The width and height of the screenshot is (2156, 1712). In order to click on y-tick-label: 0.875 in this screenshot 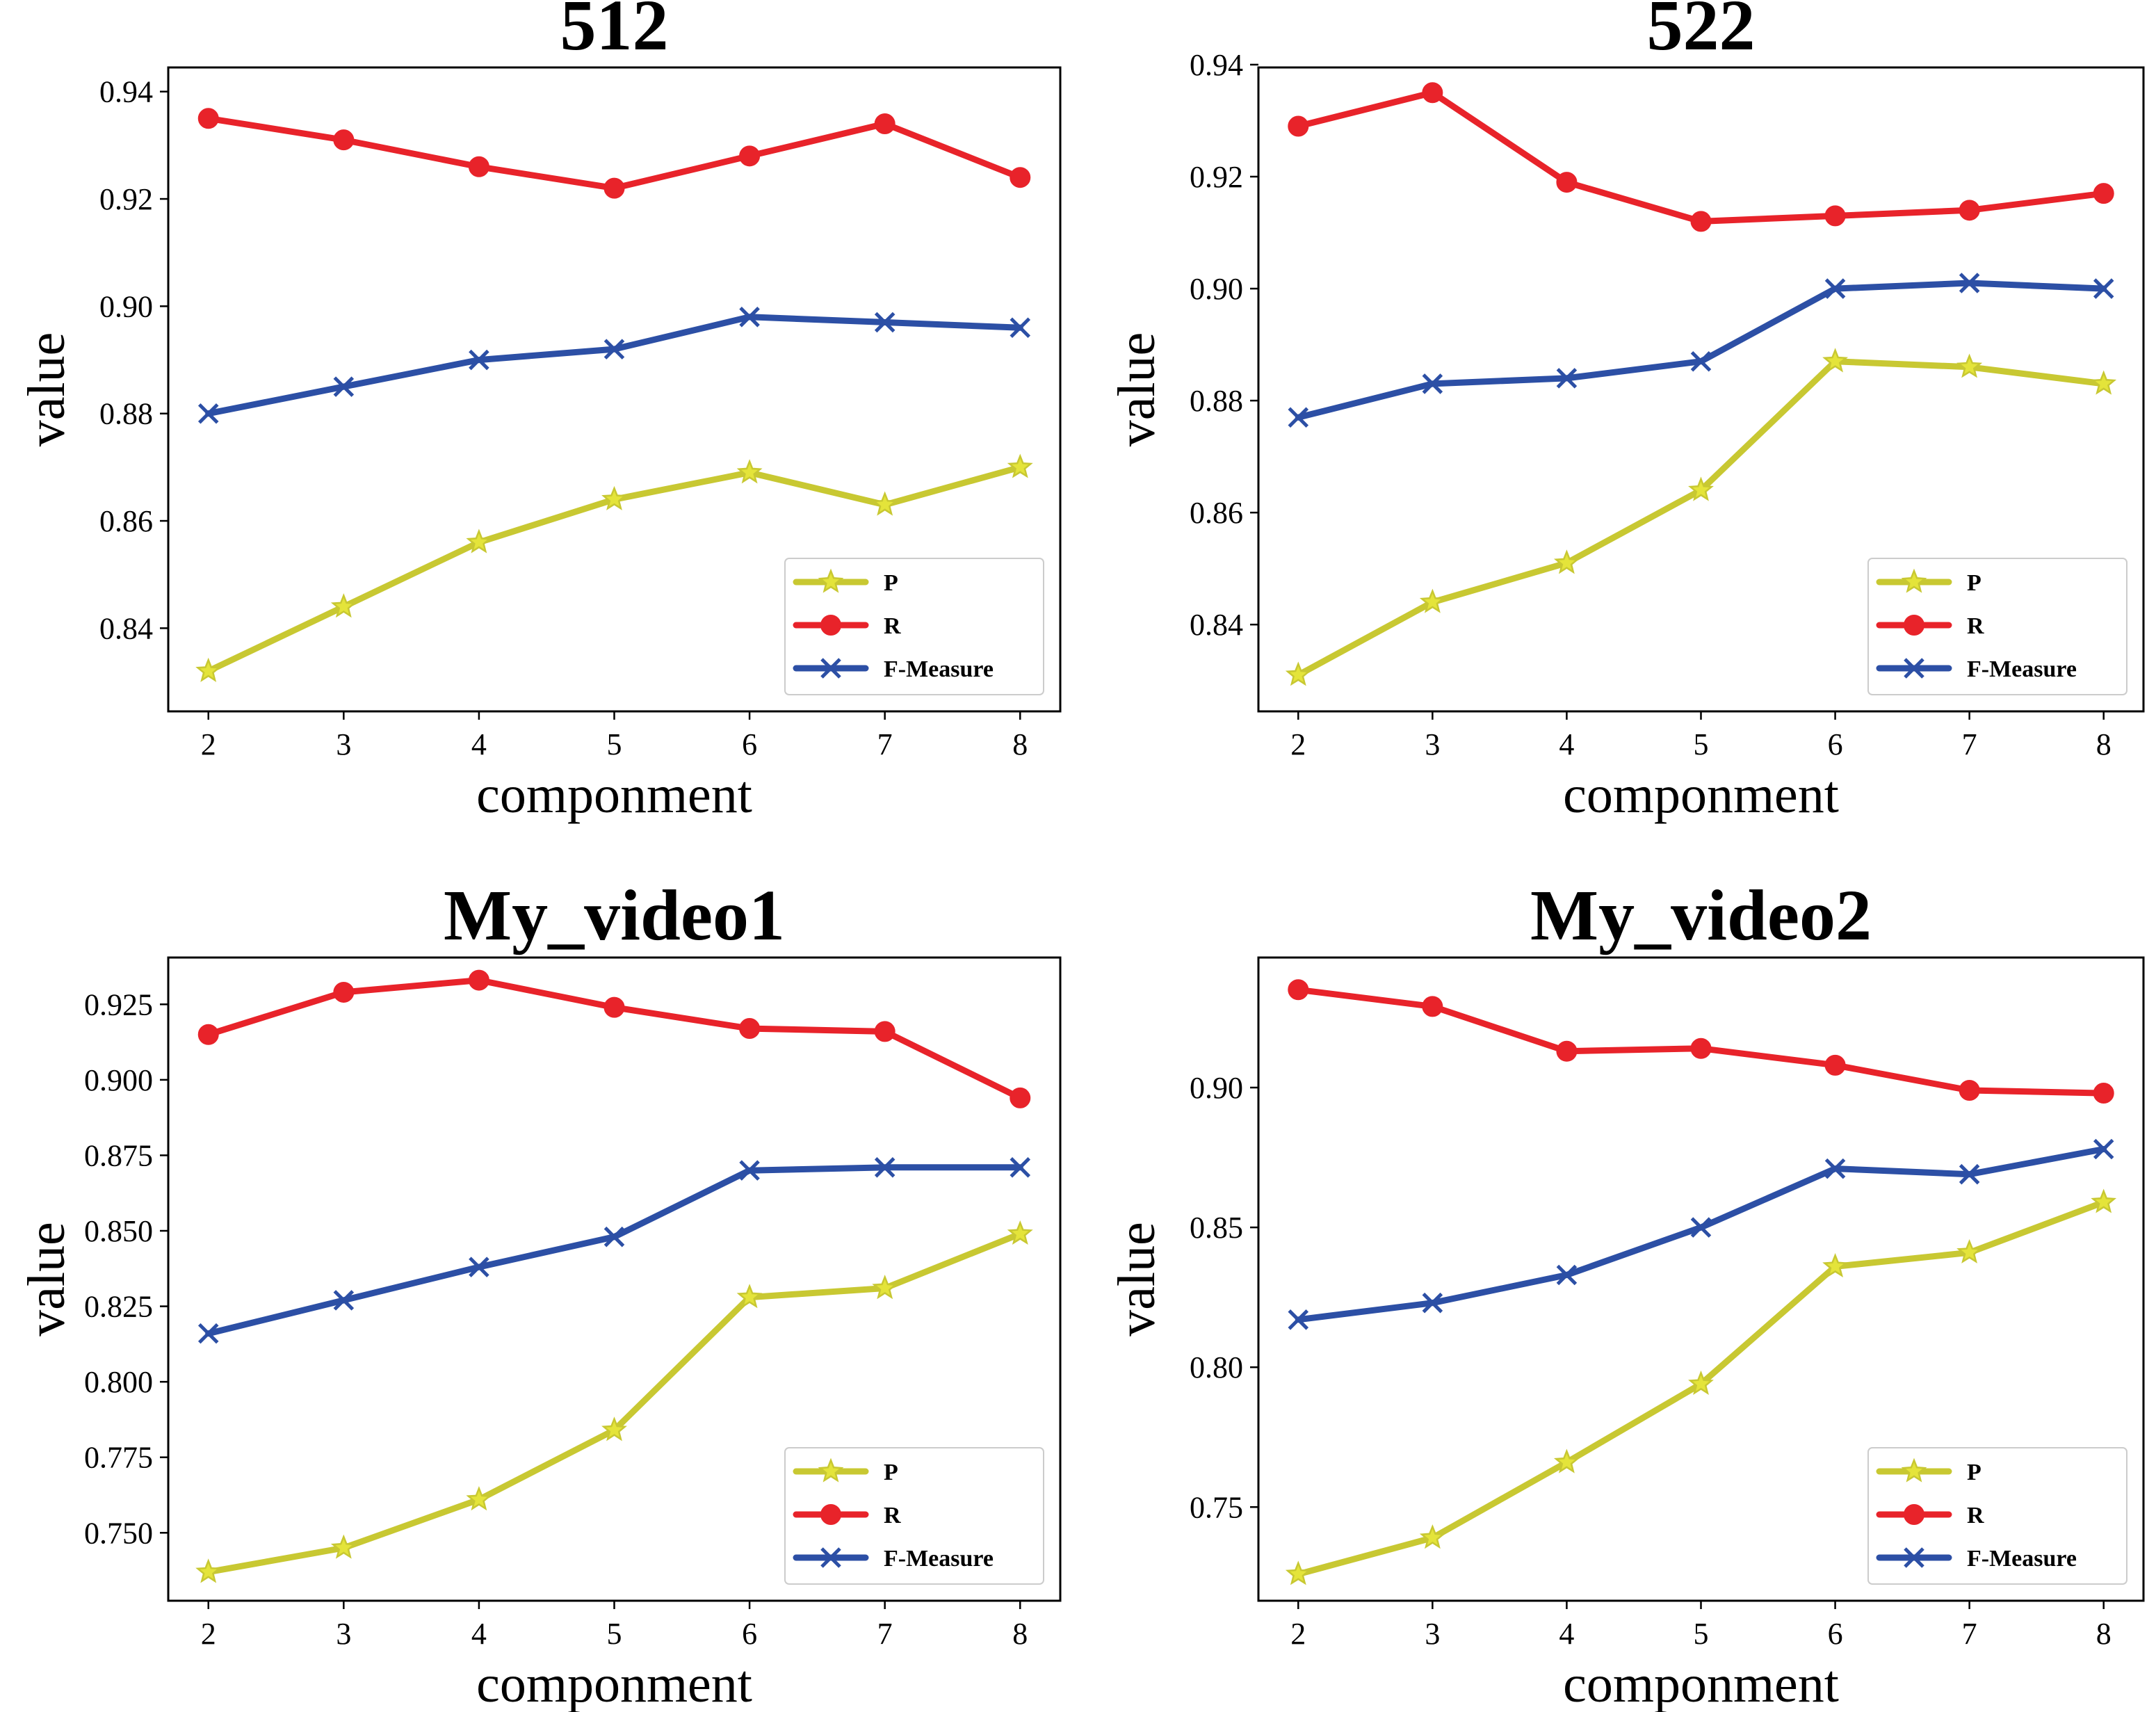, I will do `click(118, 1155)`.